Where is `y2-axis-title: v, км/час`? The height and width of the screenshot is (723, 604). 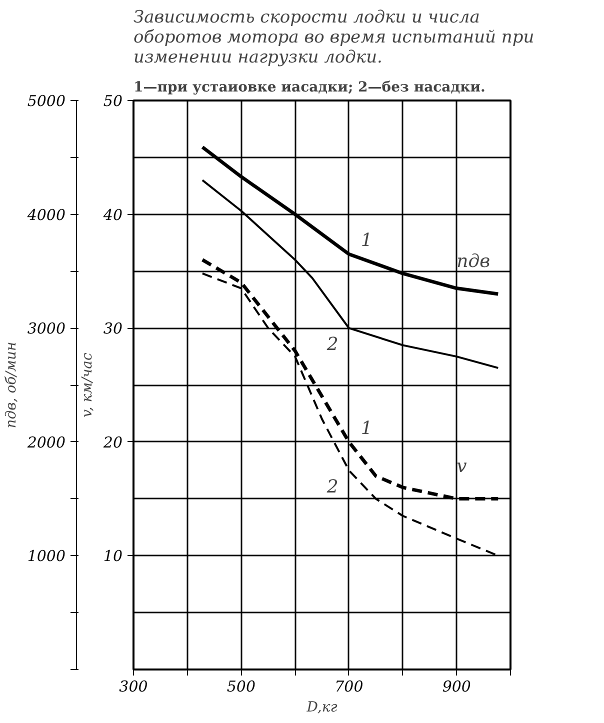 y2-axis-title: v, км/час is located at coordinates (87, 385).